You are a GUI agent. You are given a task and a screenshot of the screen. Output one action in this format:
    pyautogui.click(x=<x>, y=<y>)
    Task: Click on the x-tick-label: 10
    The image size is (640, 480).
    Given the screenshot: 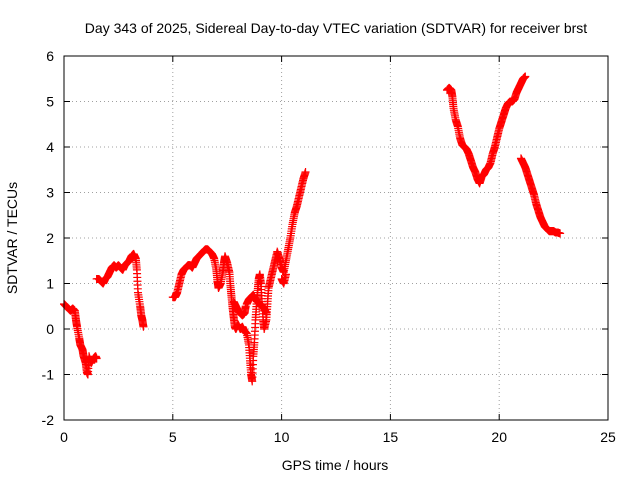 What is the action you would take?
    pyautogui.click(x=282, y=437)
    